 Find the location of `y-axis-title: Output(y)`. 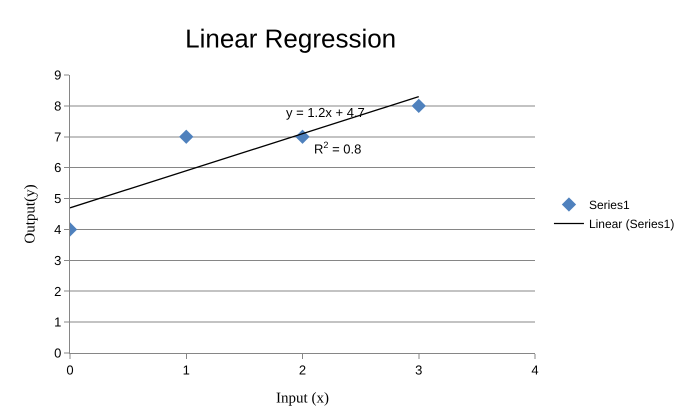

y-axis-title: Output(y) is located at coordinates (30, 214).